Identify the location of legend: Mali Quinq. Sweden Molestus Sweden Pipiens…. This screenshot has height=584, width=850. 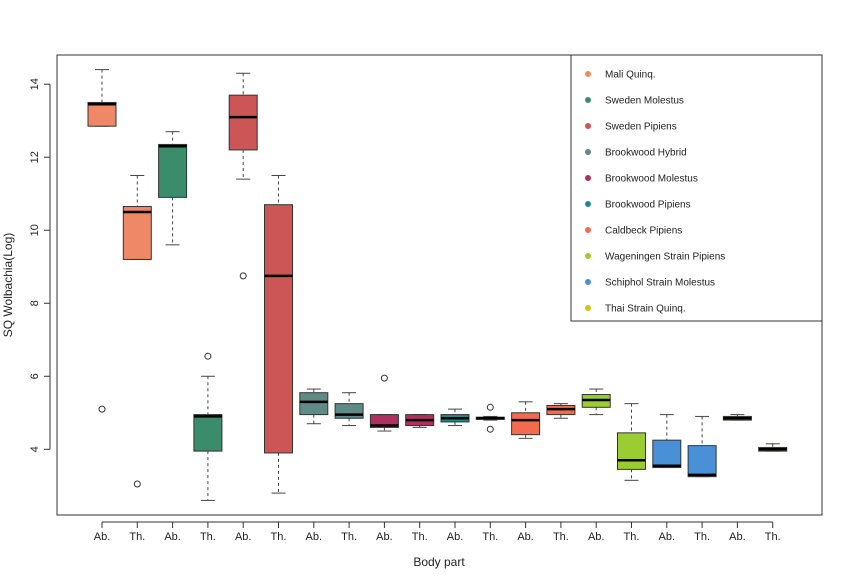
(696, 188).